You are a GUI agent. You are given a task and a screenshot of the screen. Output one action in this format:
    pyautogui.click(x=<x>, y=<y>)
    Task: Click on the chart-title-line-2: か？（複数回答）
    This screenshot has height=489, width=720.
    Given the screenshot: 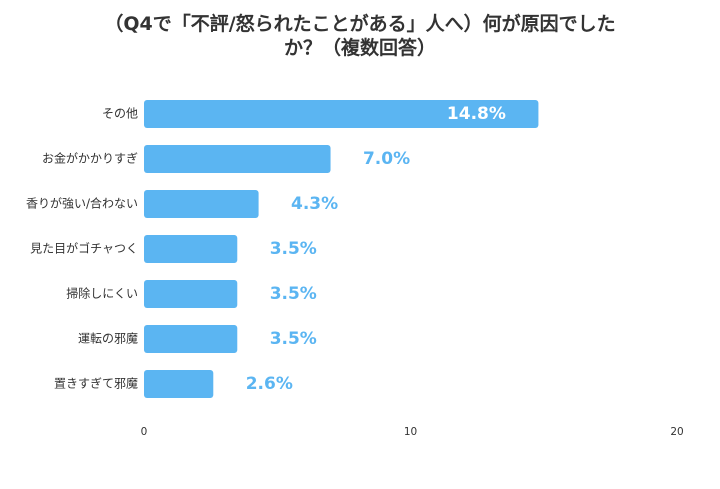 What is the action you would take?
    pyautogui.click(x=359, y=48)
    